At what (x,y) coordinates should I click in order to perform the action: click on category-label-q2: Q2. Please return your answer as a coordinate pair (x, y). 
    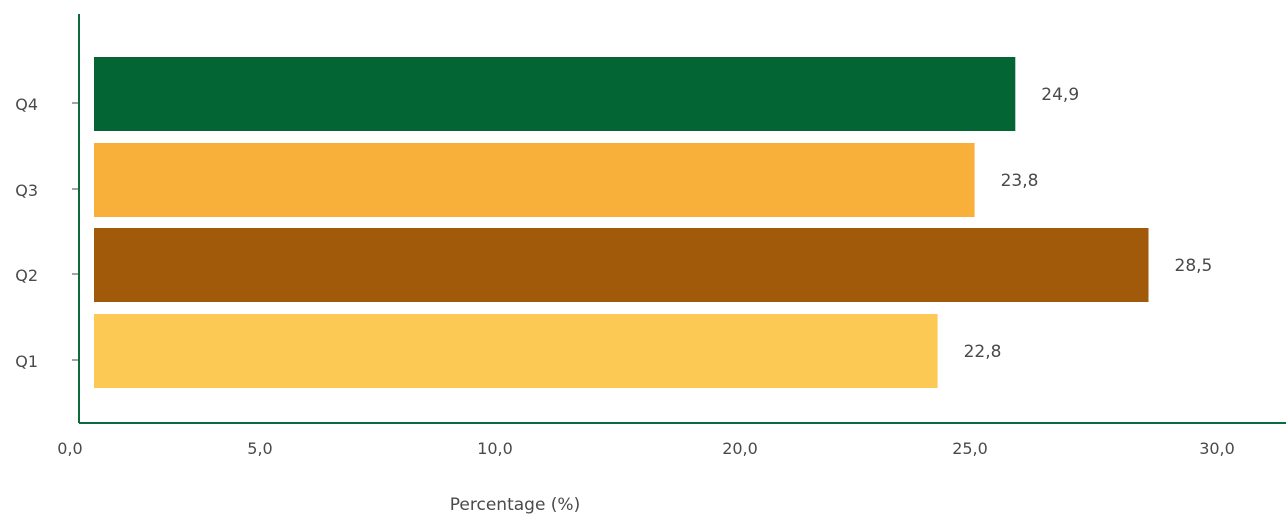
    Looking at the image, I should click on (26, 275).